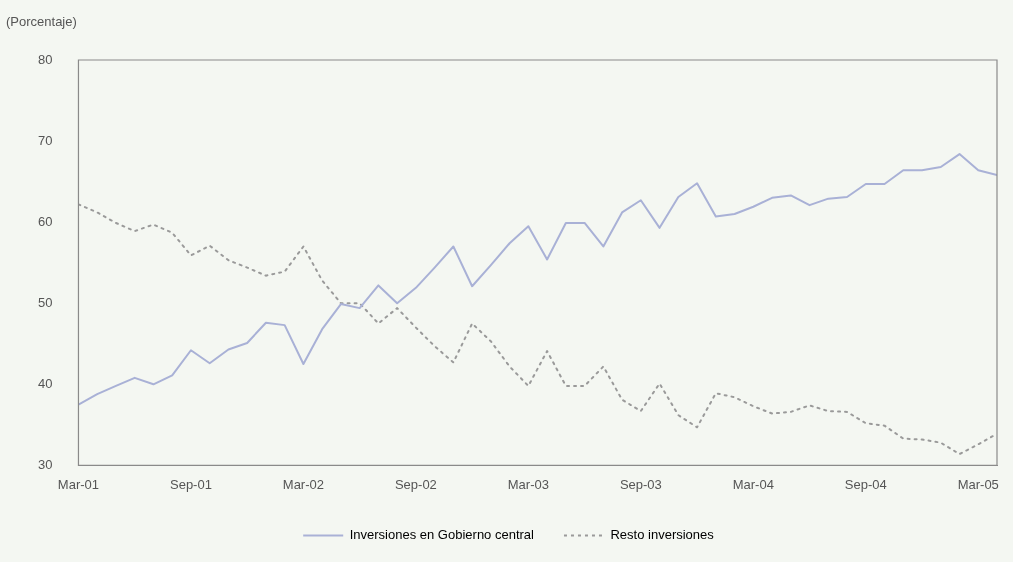 This screenshot has height=562, width=1013. What do you see at coordinates (45, 464) in the screenshot?
I see `y-tick-label: 30` at bounding box center [45, 464].